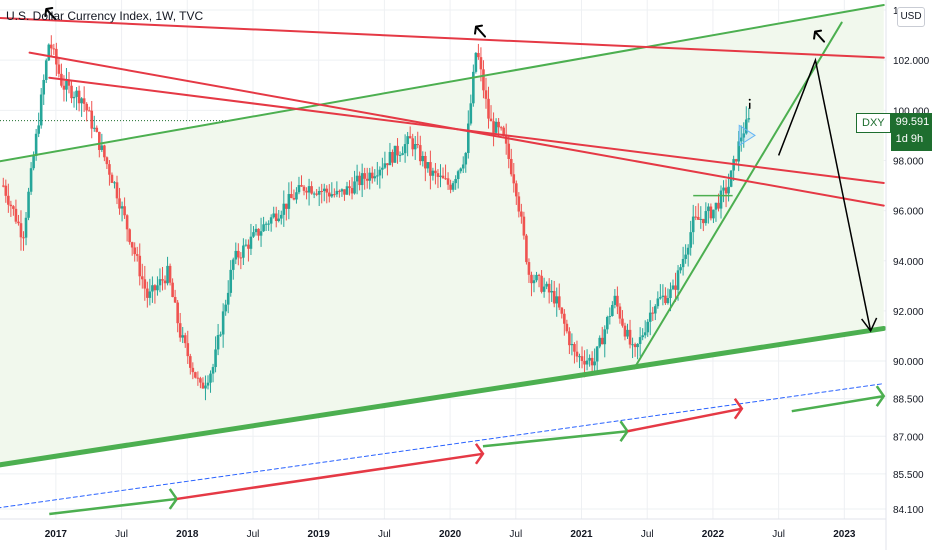 The image size is (932, 550). Describe the element at coordinates (581, 534) in the screenshot. I see `x-tick-label: 2021` at that location.